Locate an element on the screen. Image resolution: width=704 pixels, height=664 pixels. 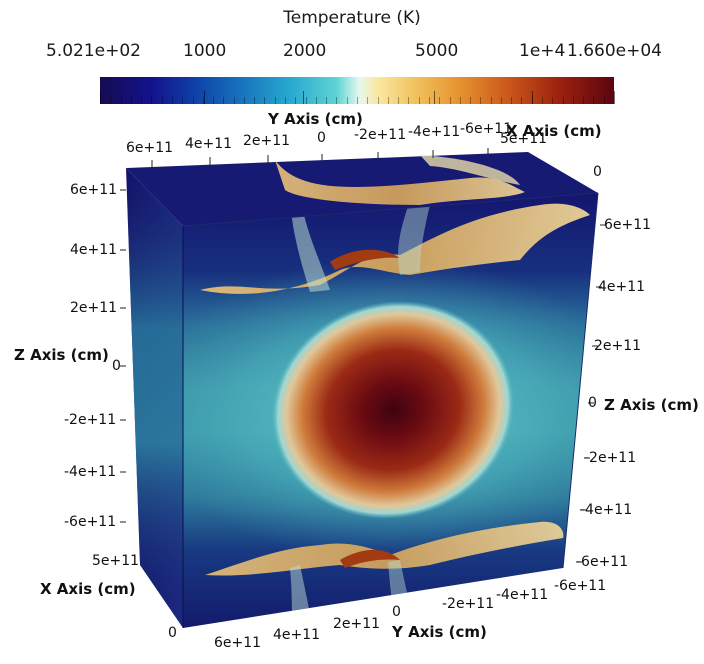
z-axis-title-right: Z Axis (cm) is located at coordinates (651, 405).